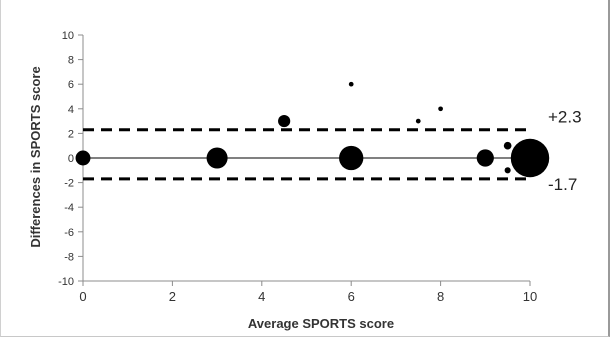 This screenshot has width=610, height=337. What do you see at coordinates (321, 323) in the screenshot?
I see `x-axis-title: Average SPORTS score` at bounding box center [321, 323].